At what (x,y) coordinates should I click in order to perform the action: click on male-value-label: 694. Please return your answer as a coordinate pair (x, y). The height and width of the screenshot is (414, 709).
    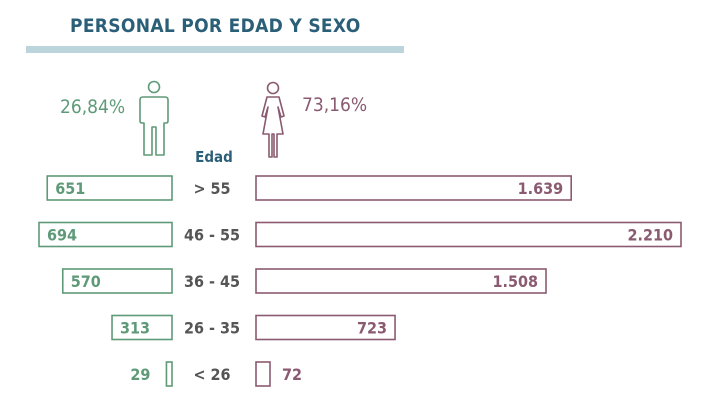
    Looking at the image, I should click on (62, 235).